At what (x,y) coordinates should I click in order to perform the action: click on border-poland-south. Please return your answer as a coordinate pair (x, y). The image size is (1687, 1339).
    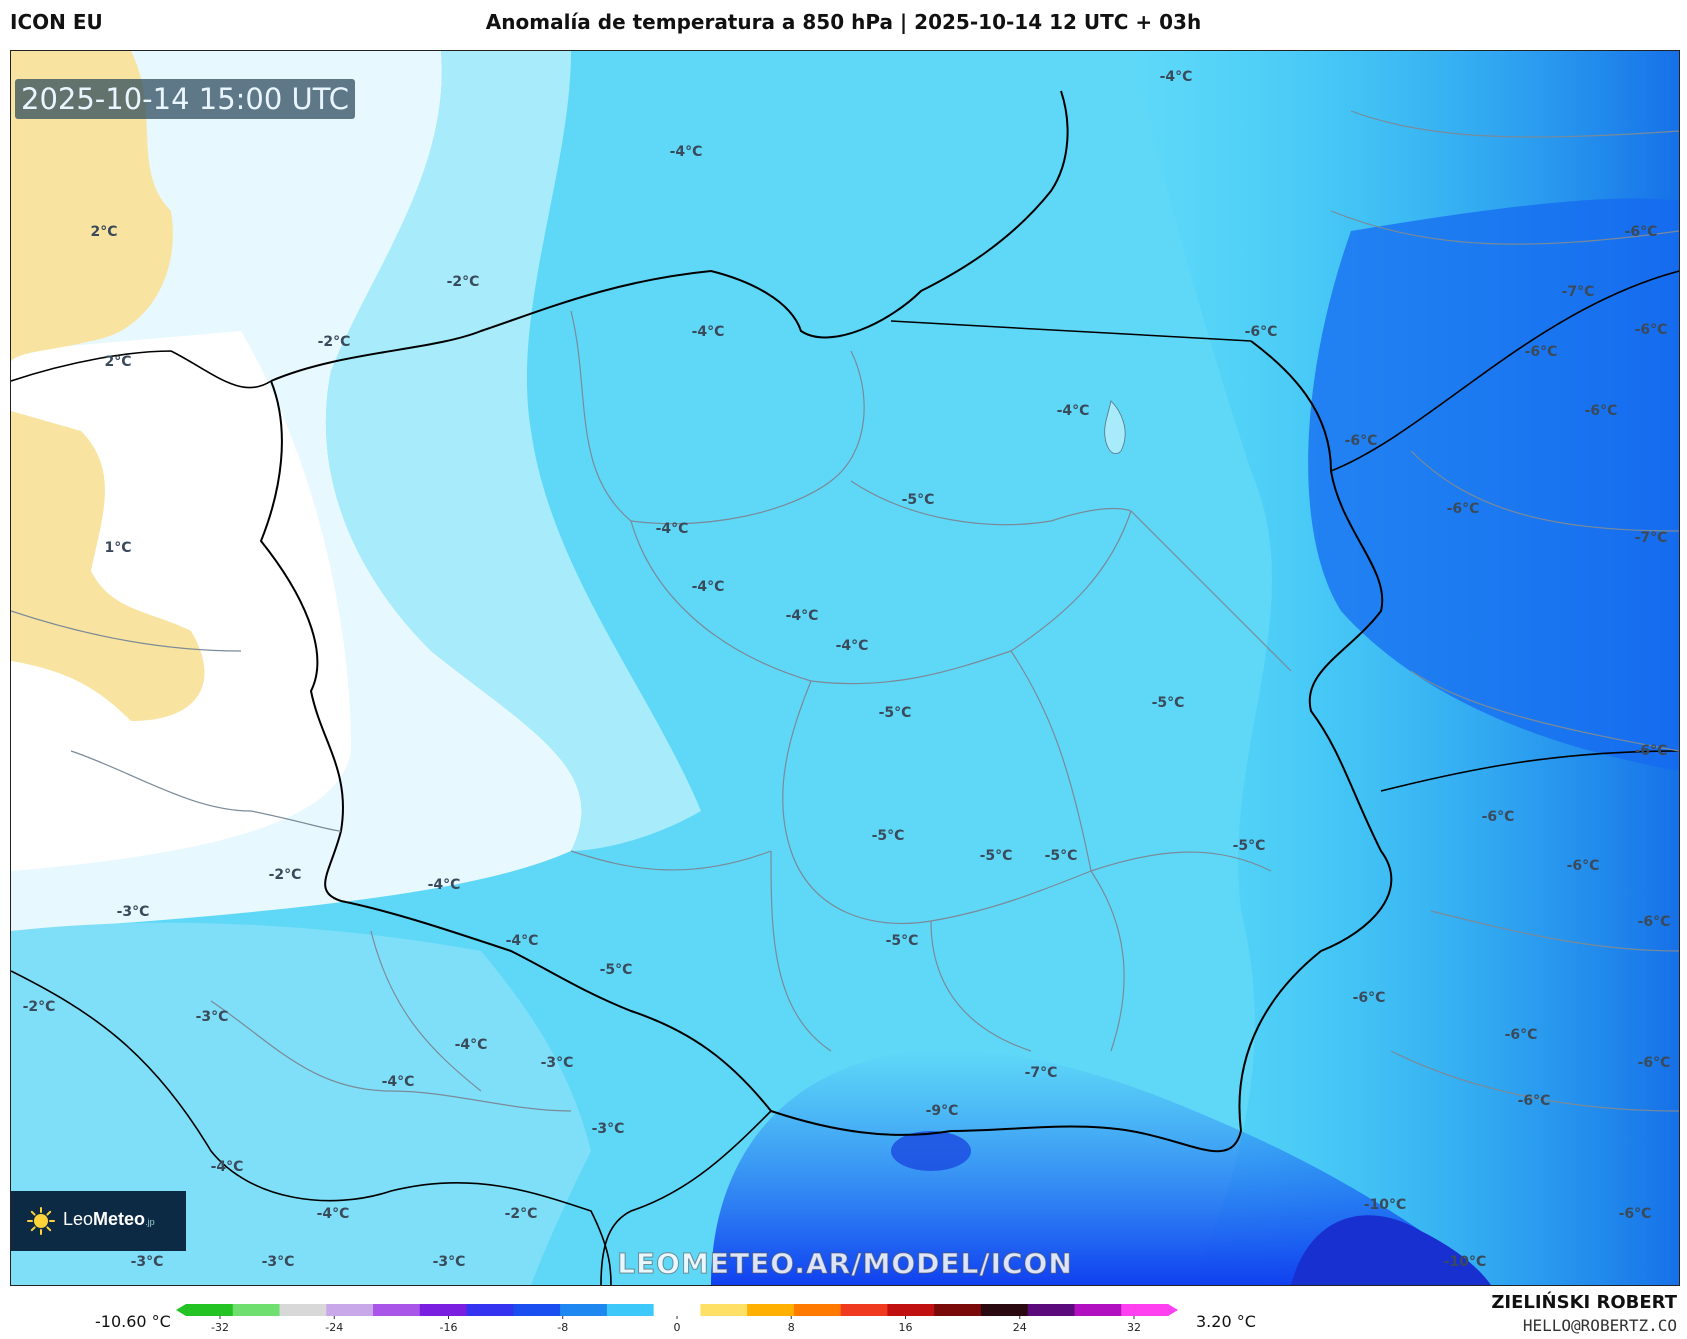
    Looking at the image, I should click on (791, 1026).